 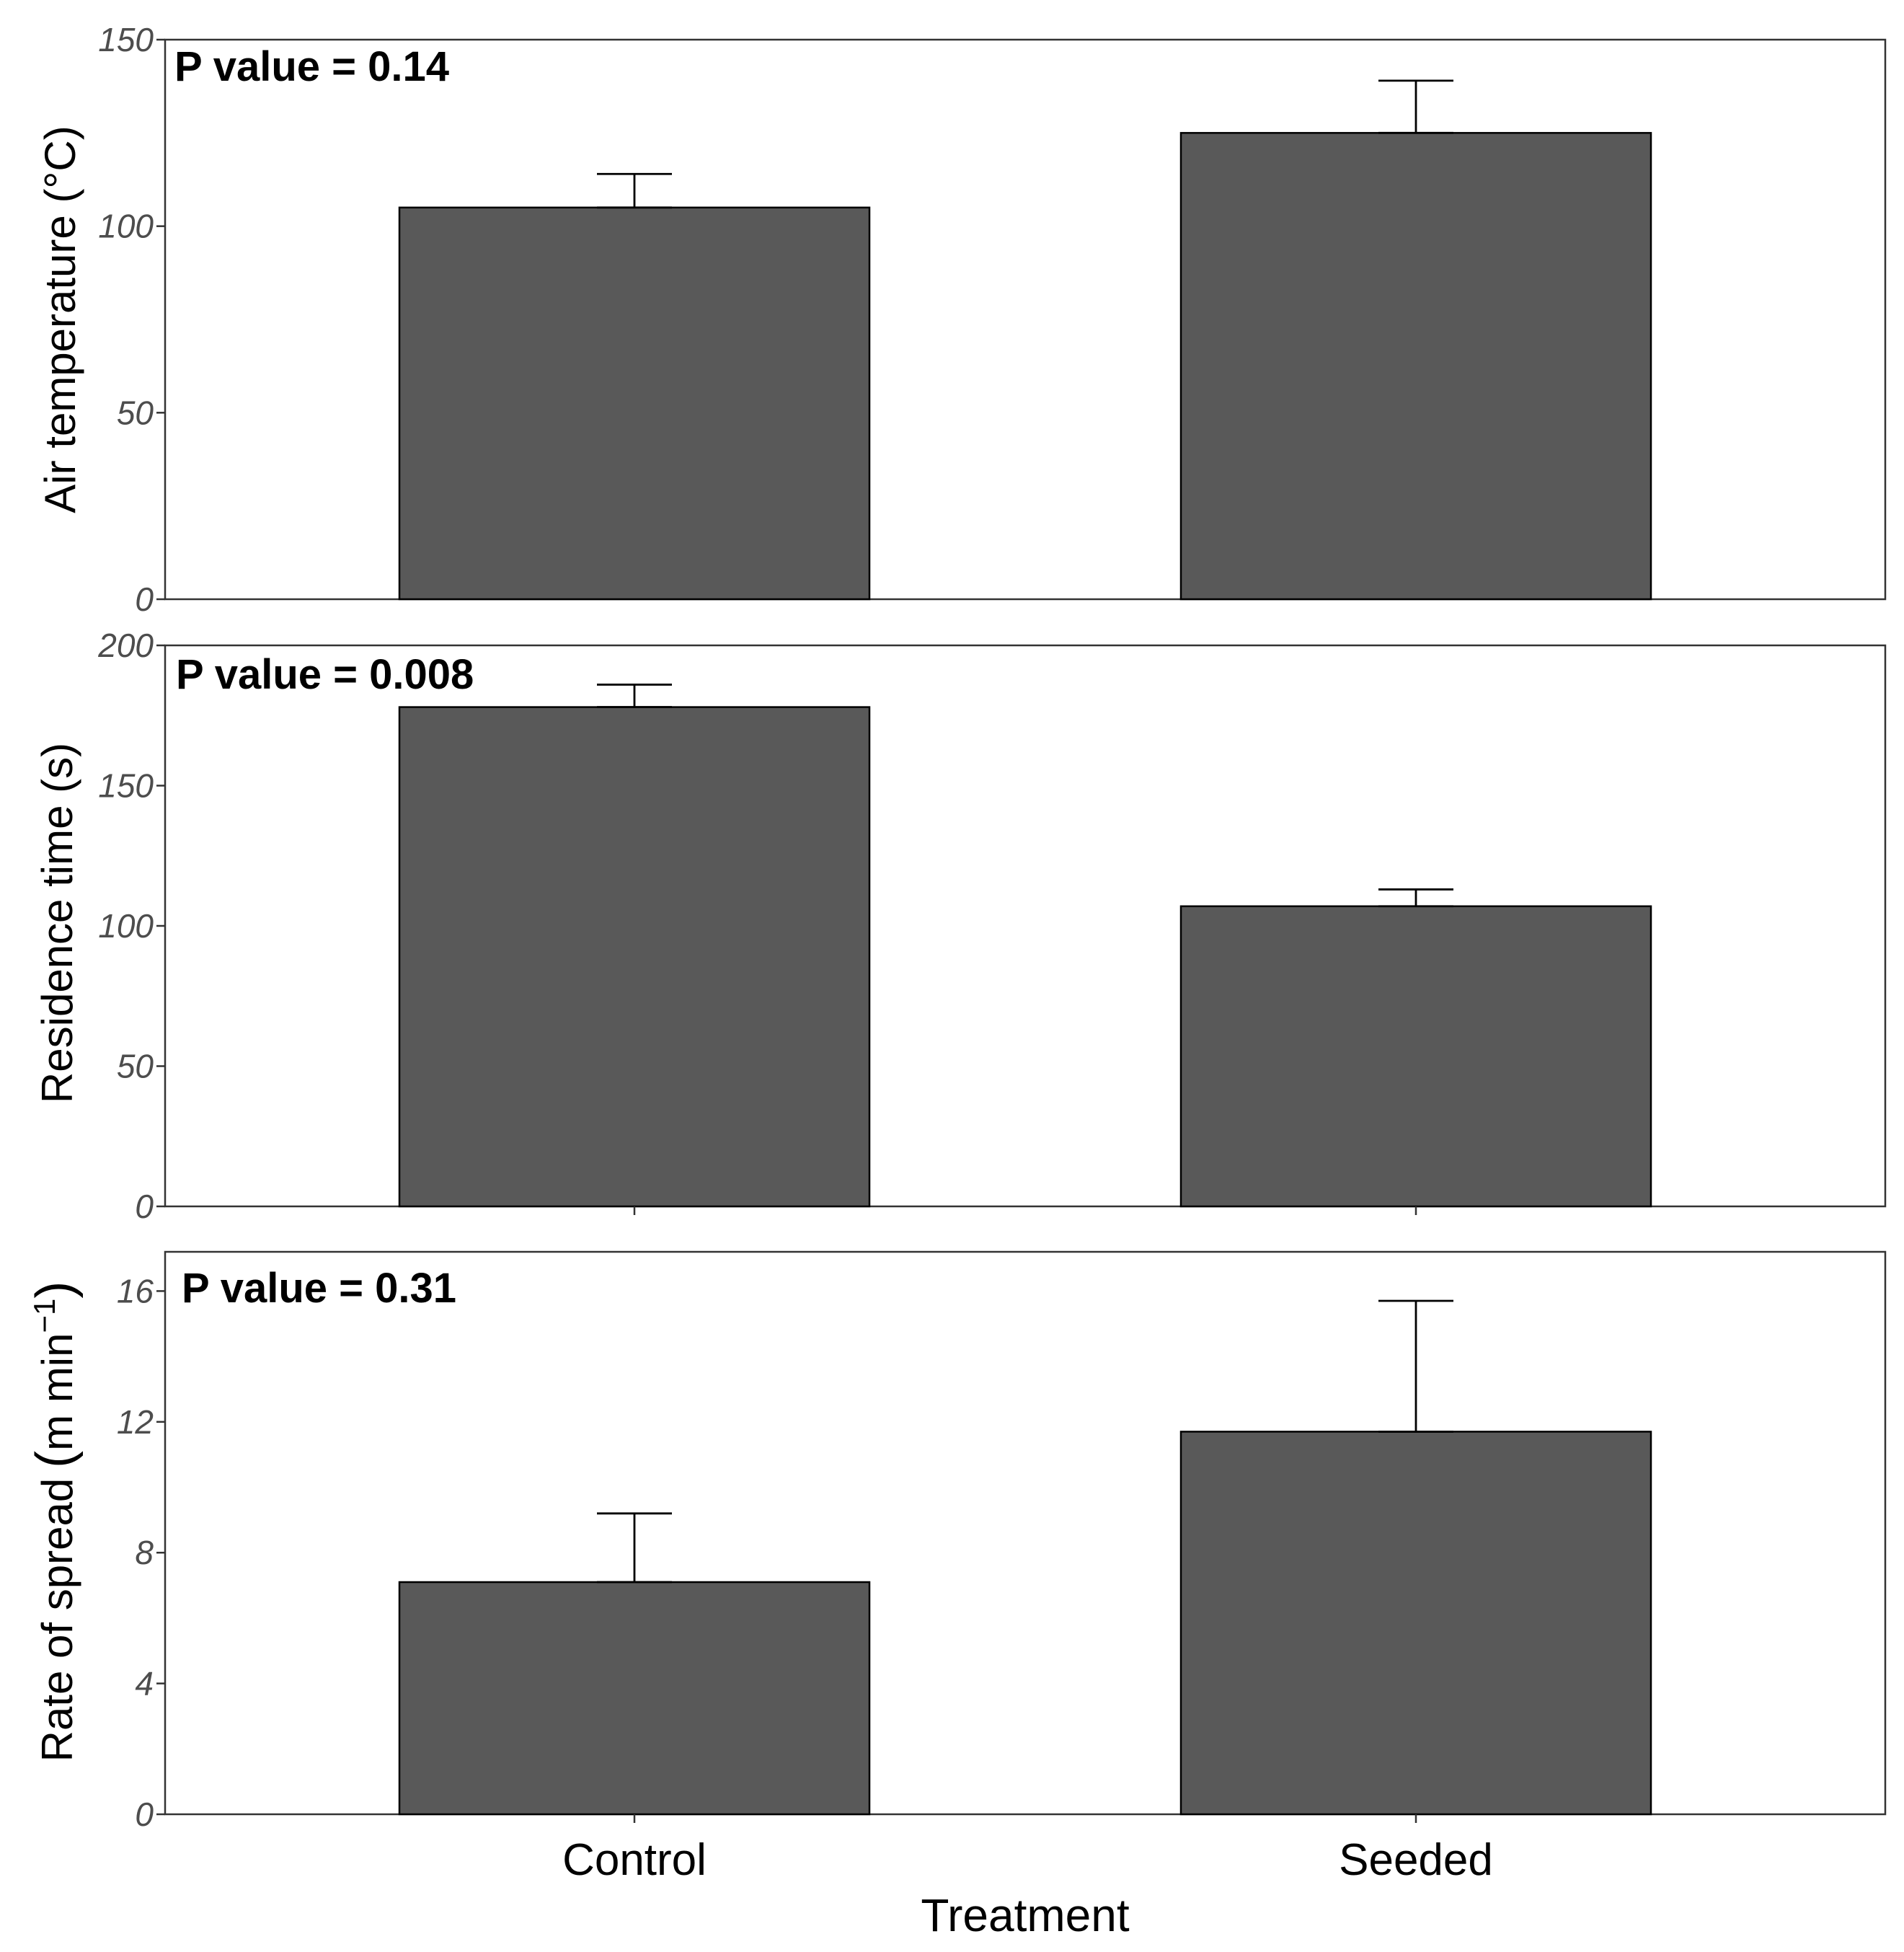 I want to click on y-ticks: 0 50 100 150, so click(x=131, y=319).